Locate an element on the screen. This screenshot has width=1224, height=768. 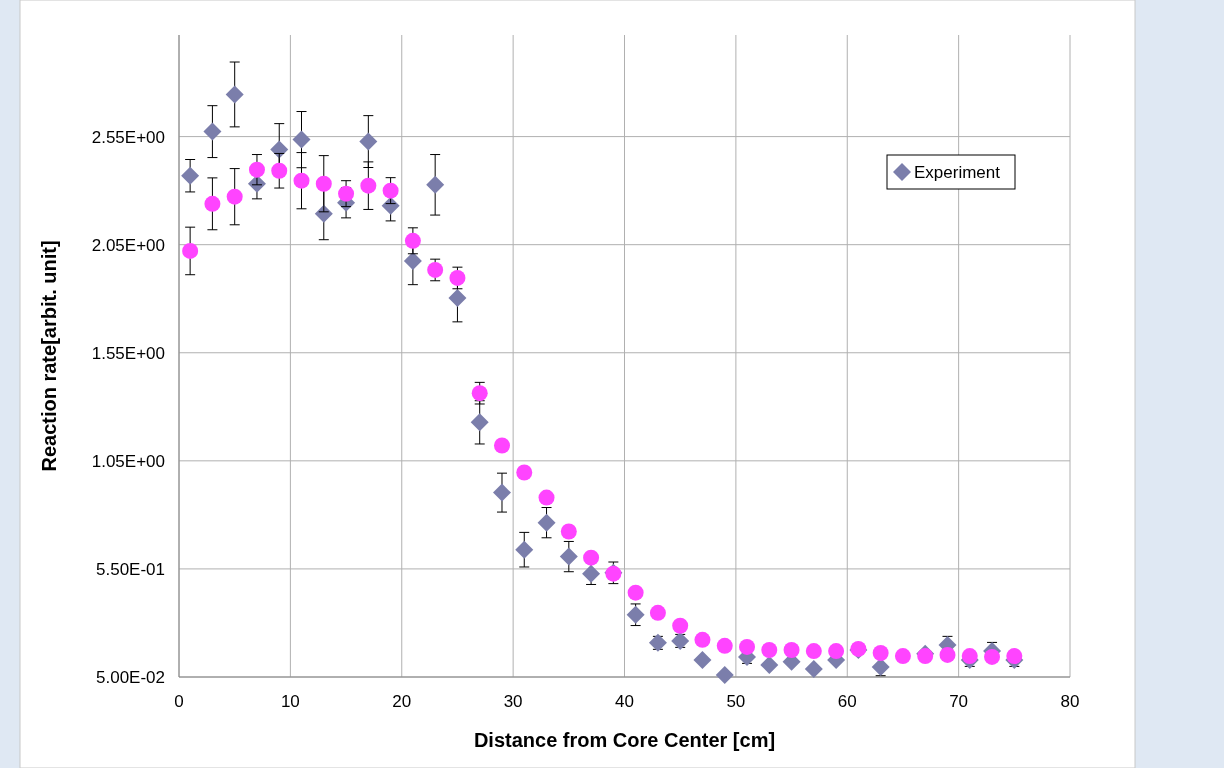
x-tick-label: 40 is located at coordinates (624, 701).